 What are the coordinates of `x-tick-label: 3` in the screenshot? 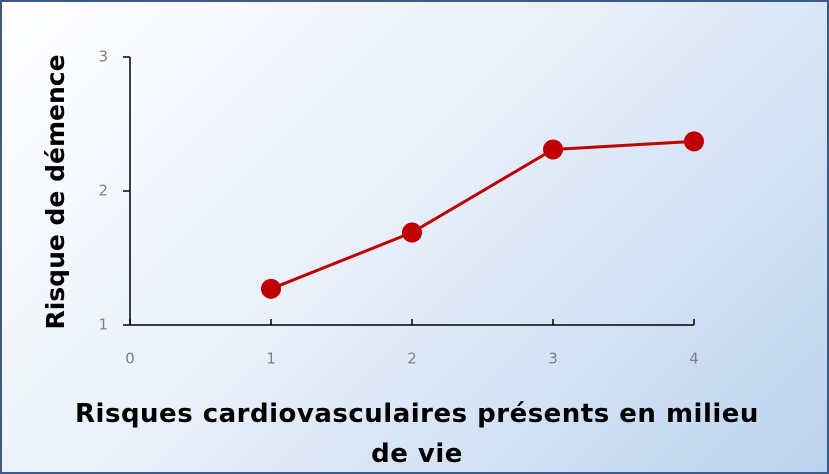 It's located at (553, 359).